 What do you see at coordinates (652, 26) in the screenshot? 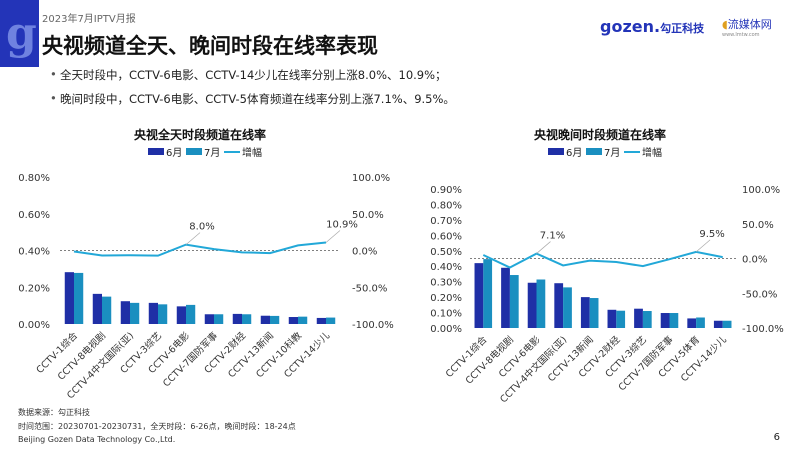
I see `gozen-logo: gozen.勾正科技` at bounding box center [652, 26].